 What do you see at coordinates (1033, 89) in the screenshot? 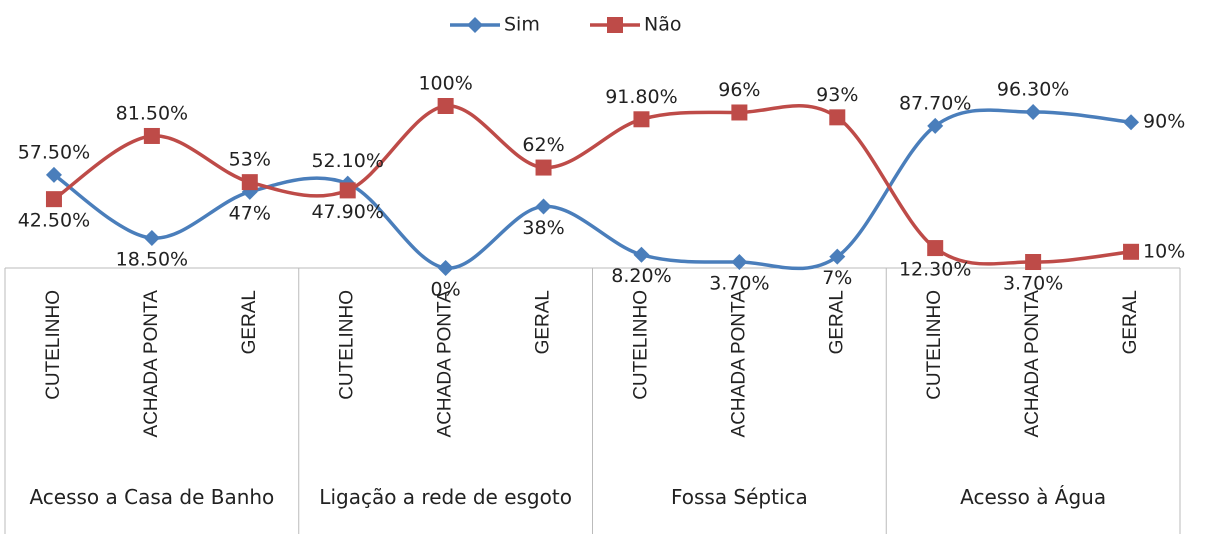
I see `data-label: 96.30%` at bounding box center [1033, 89].